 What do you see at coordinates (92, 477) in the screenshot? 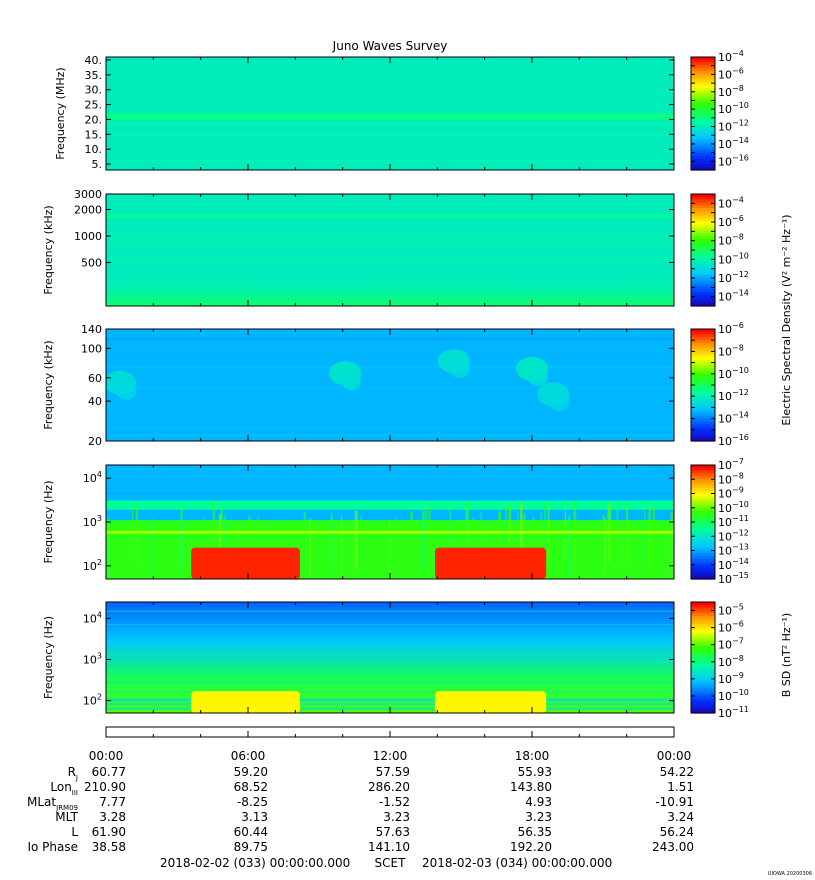
I see `y-tick-label: 10⁴` at bounding box center [92, 477].